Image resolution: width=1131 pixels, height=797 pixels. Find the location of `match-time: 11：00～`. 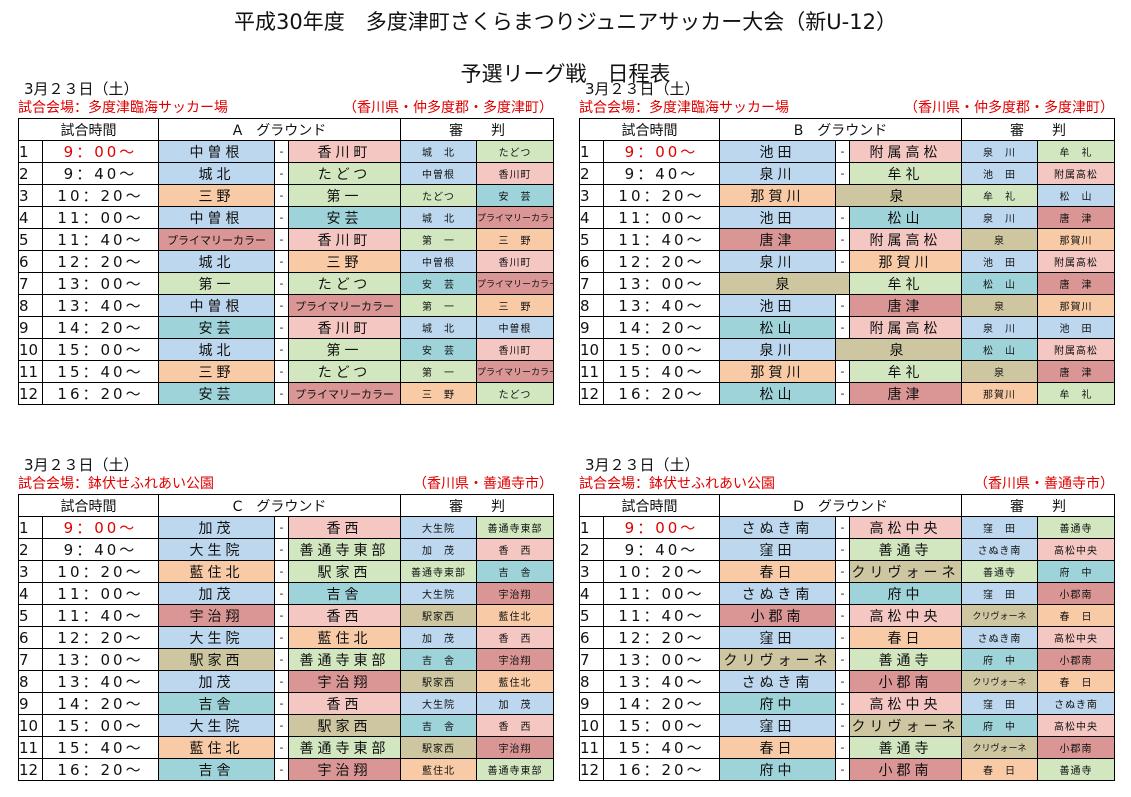

match-time: 11：00～ is located at coordinates (661, 593).